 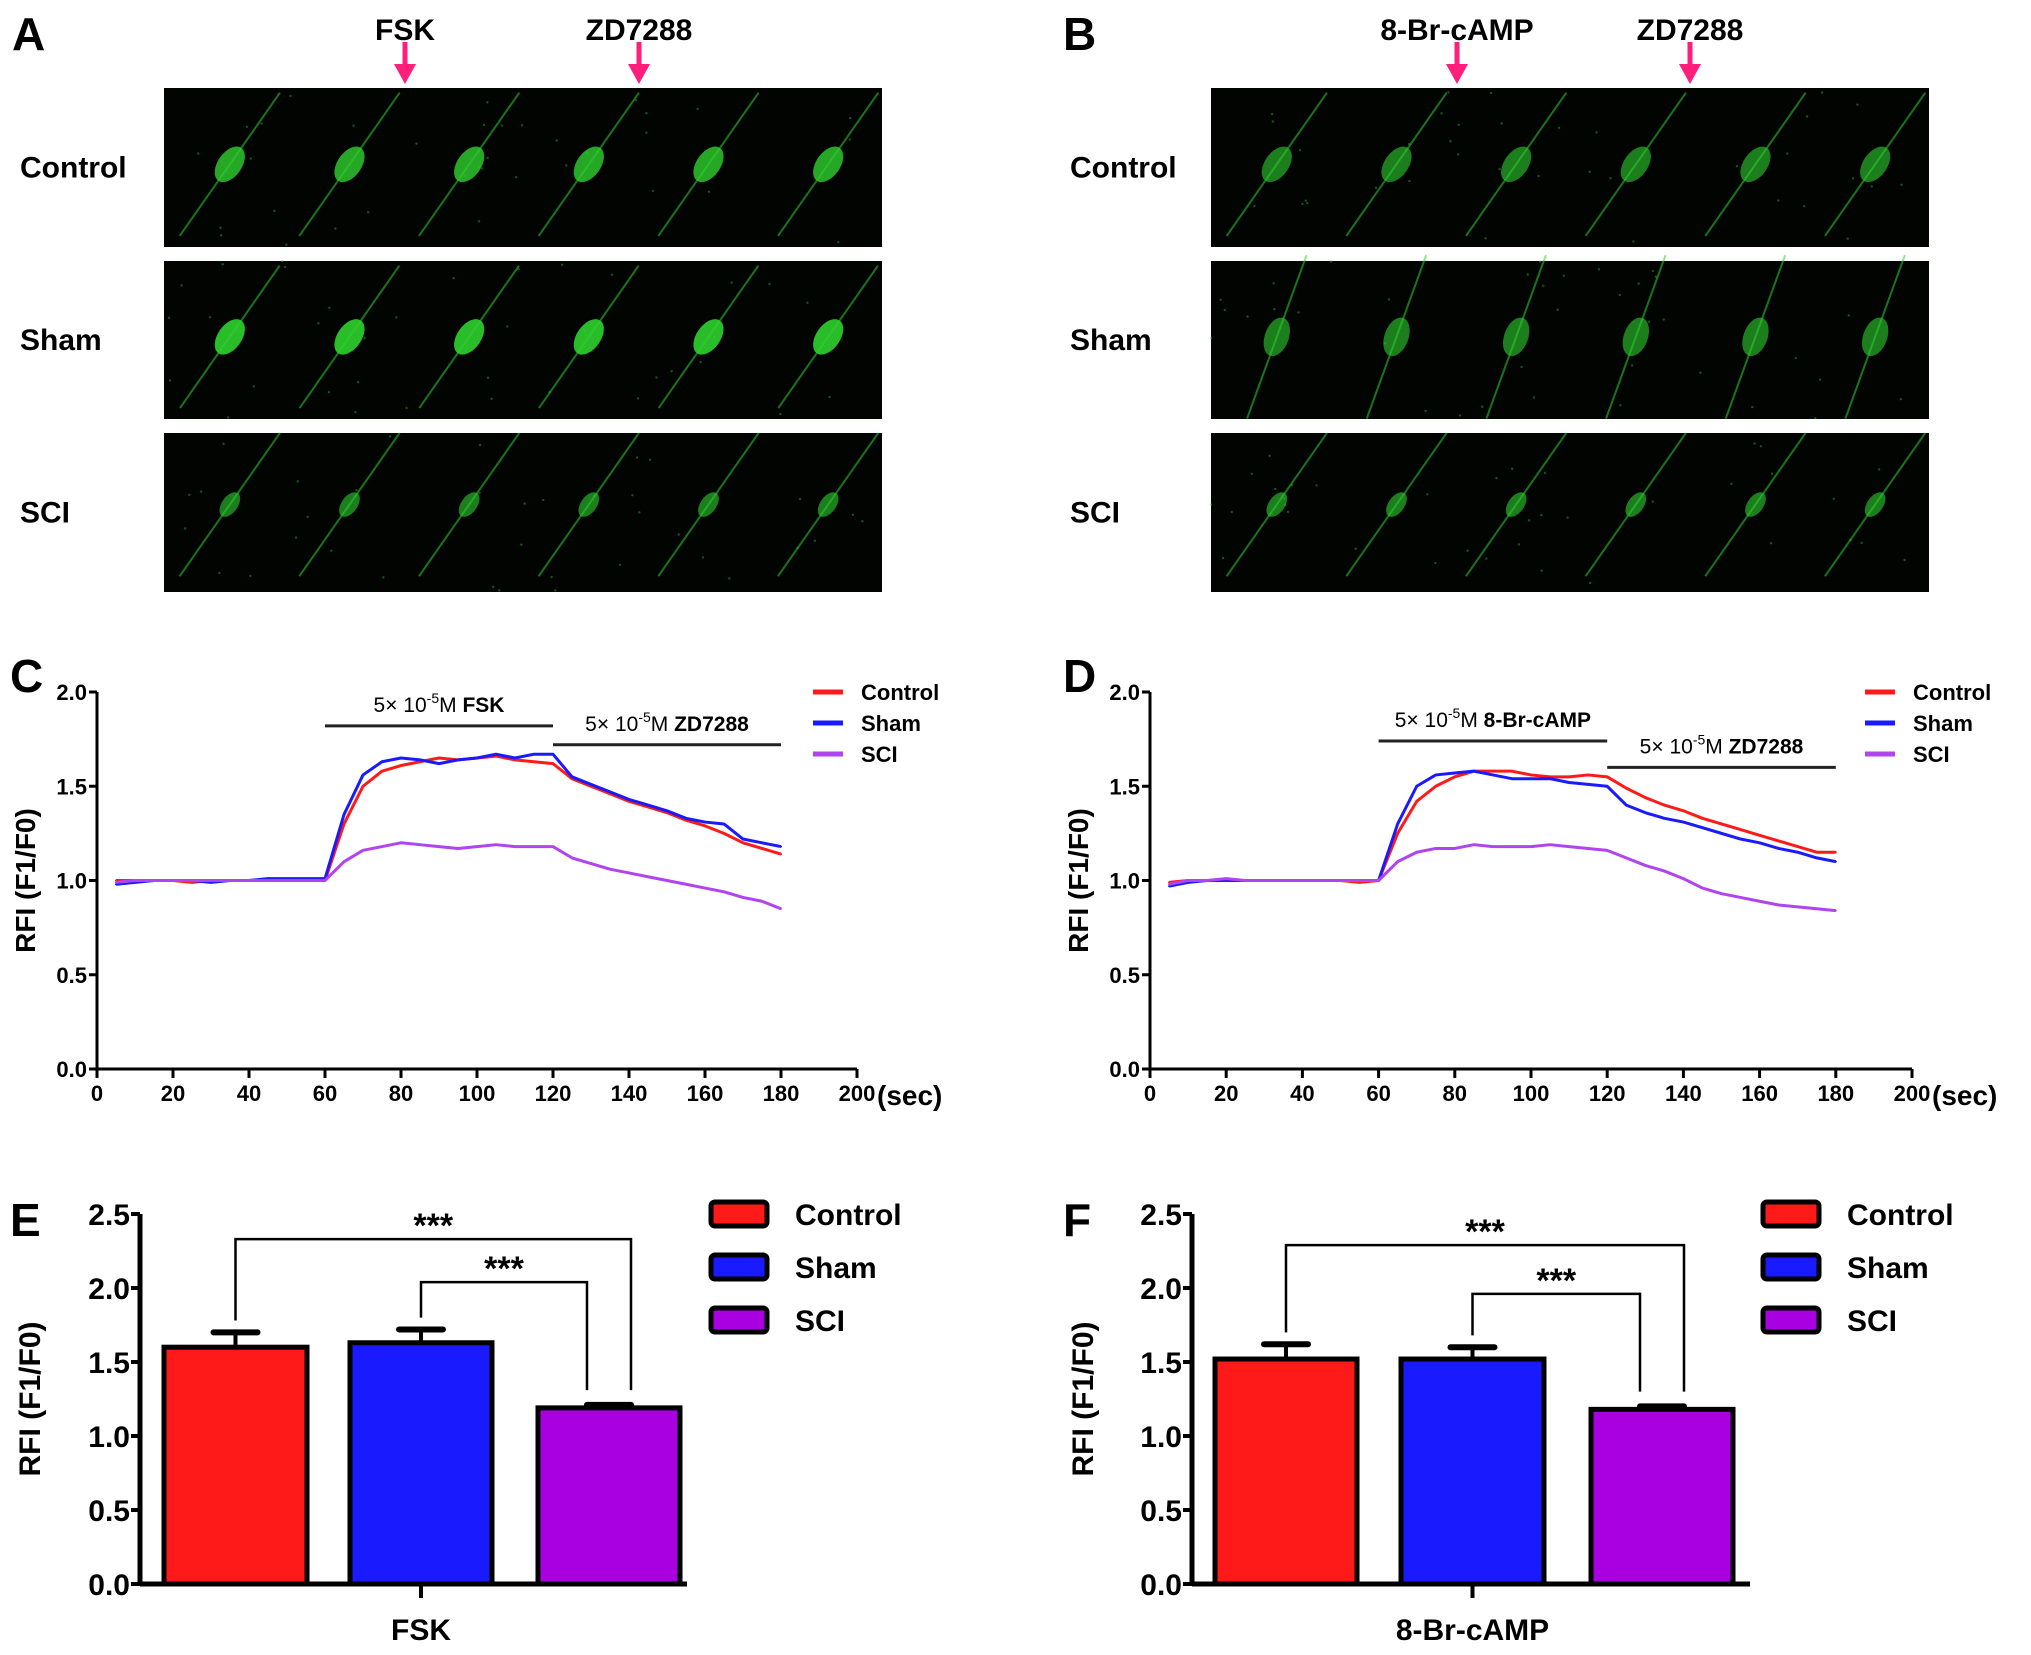 I want to click on arrow-label: ZD7288, so click(x=1690, y=30).